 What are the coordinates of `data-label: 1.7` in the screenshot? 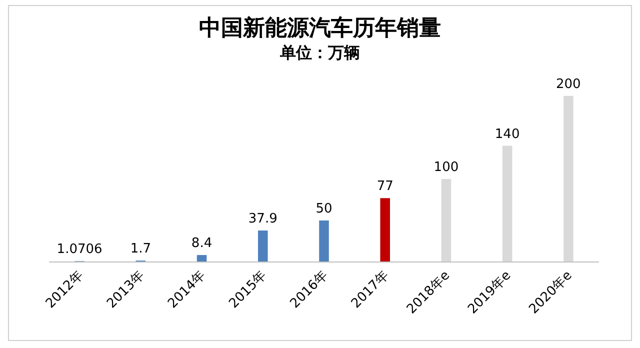 It's located at (141, 249).